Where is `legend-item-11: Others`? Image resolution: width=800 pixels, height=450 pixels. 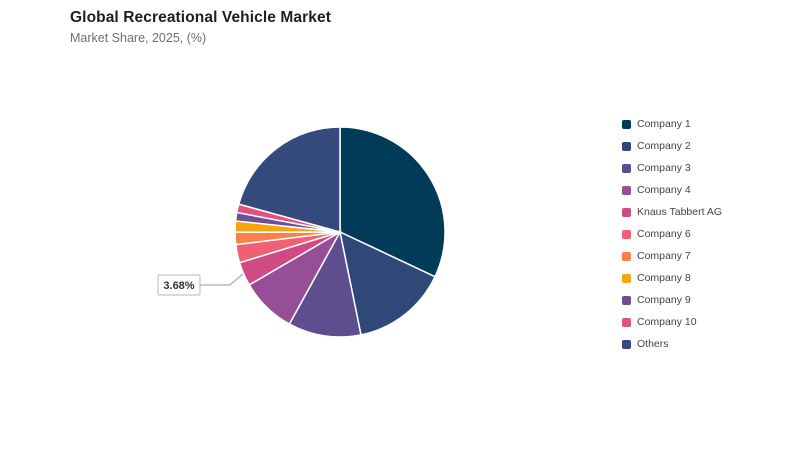
legend-item-11: Others is located at coordinates (672, 344).